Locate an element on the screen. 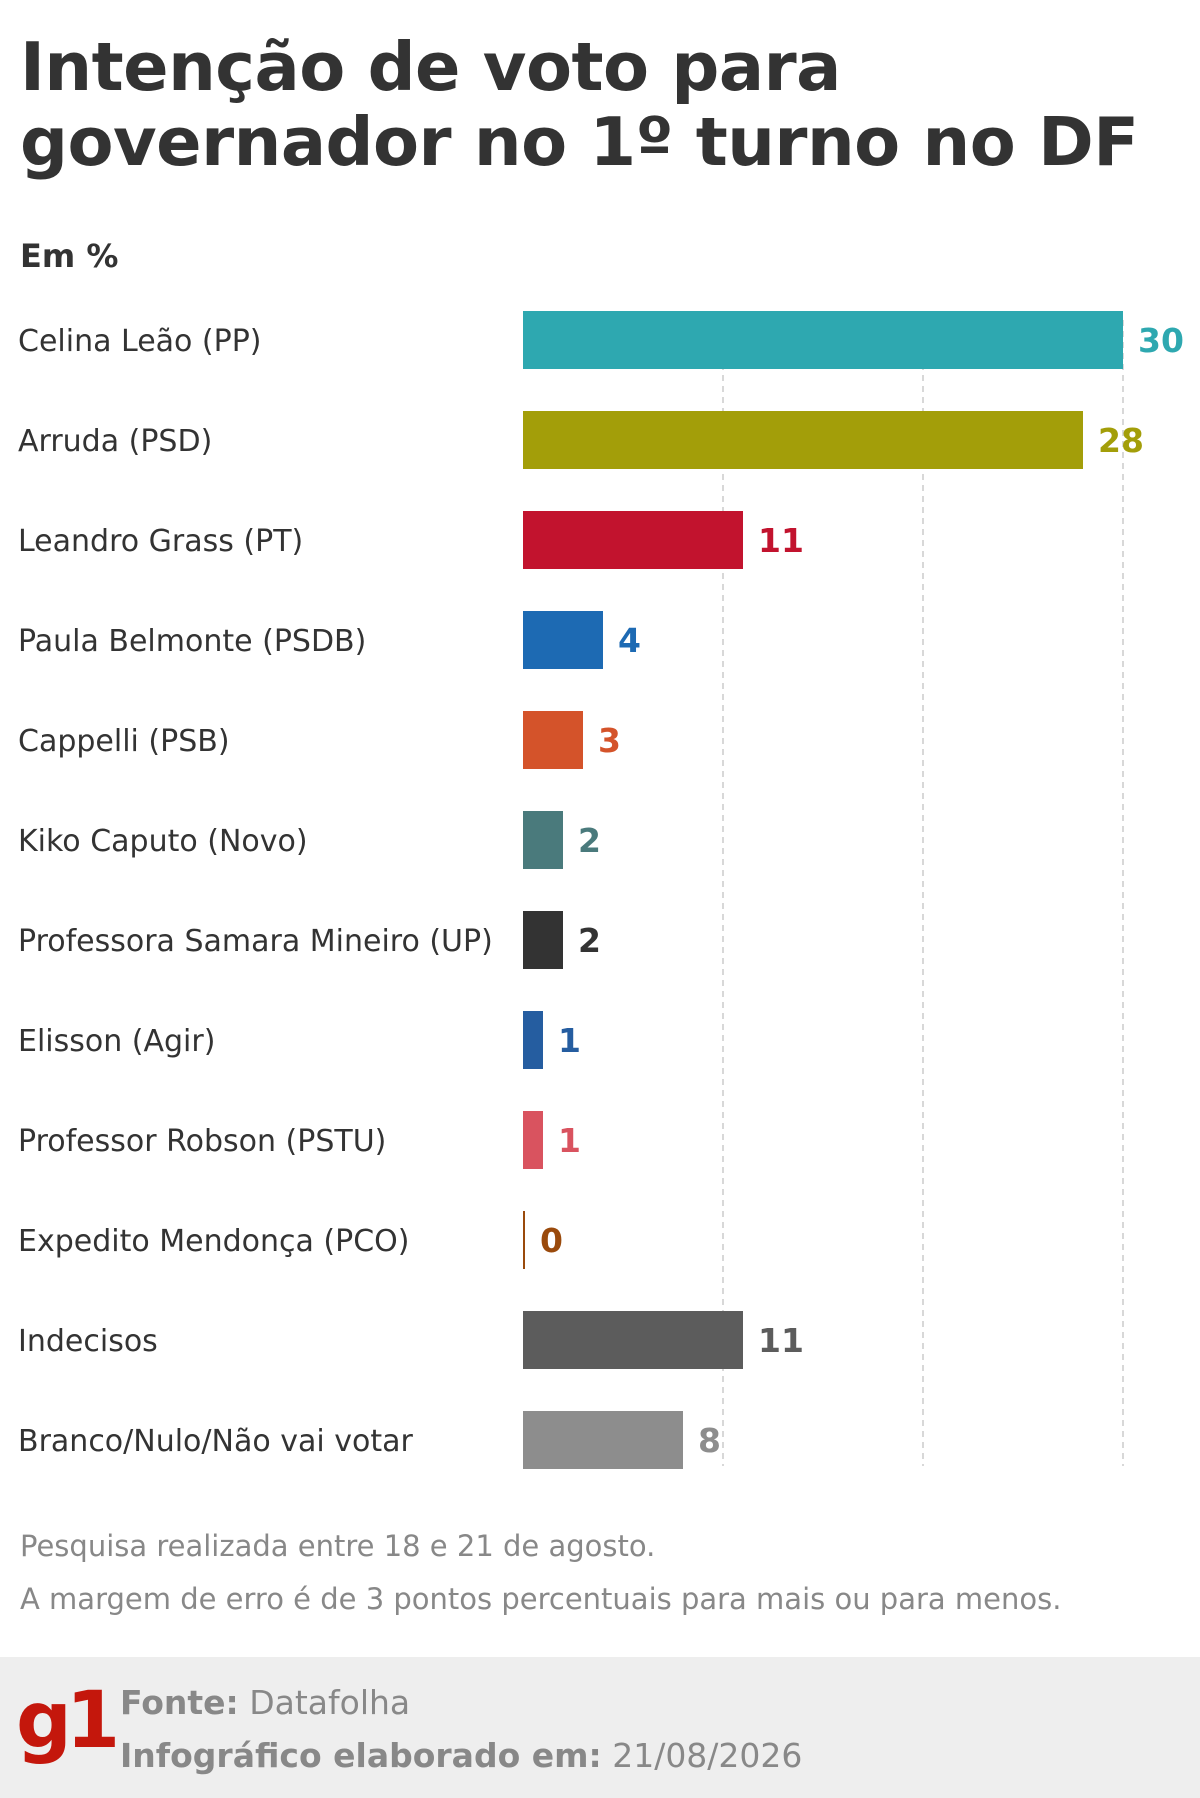 The width and height of the screenshot is (1200, 1798). category-label: Elisson (Agir) is located at coordinates (116, 1041).